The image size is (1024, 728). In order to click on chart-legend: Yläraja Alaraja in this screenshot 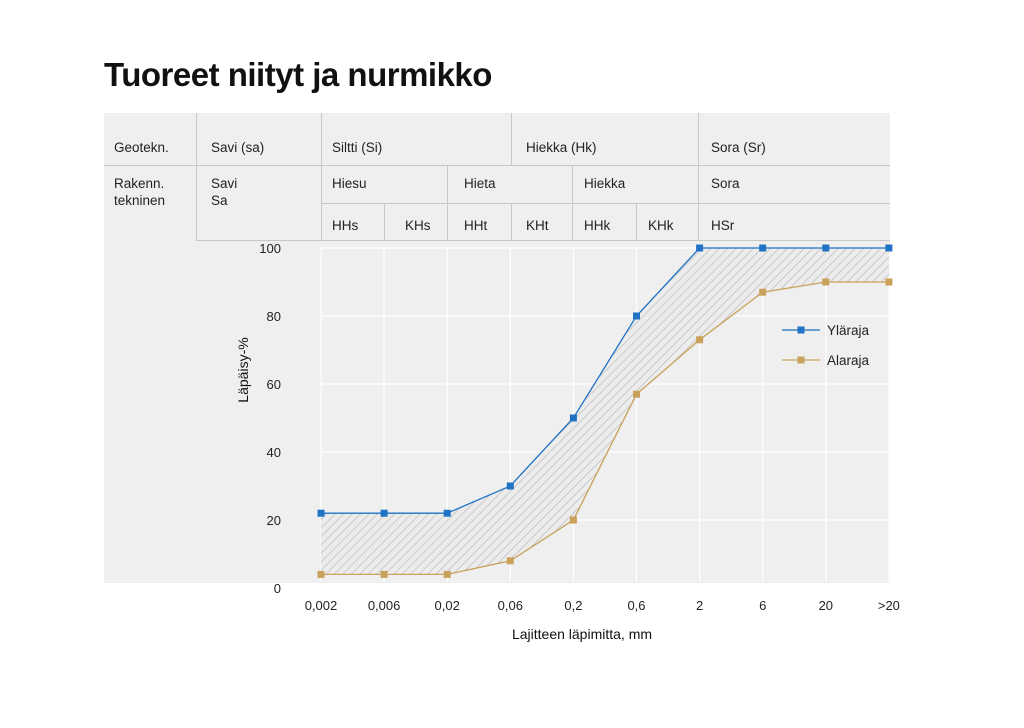, I will do `click(826, 345)`.